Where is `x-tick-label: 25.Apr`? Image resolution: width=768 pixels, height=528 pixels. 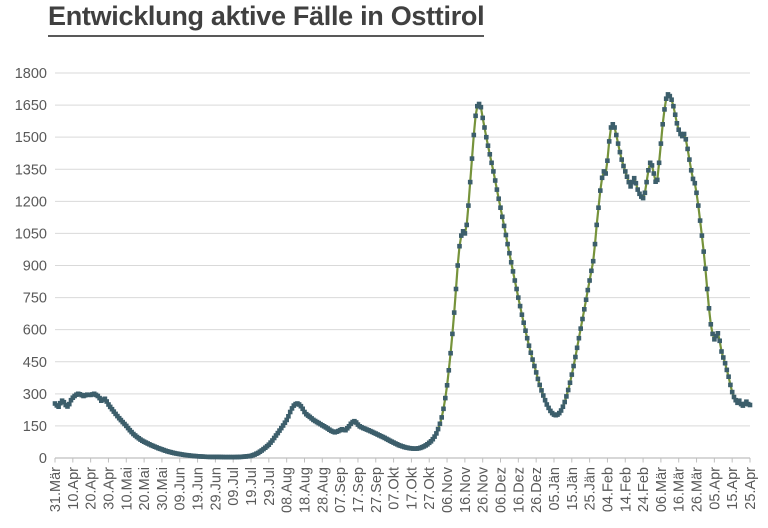 x-tick-label: 25.Apr is located at coordinates (751, 488).